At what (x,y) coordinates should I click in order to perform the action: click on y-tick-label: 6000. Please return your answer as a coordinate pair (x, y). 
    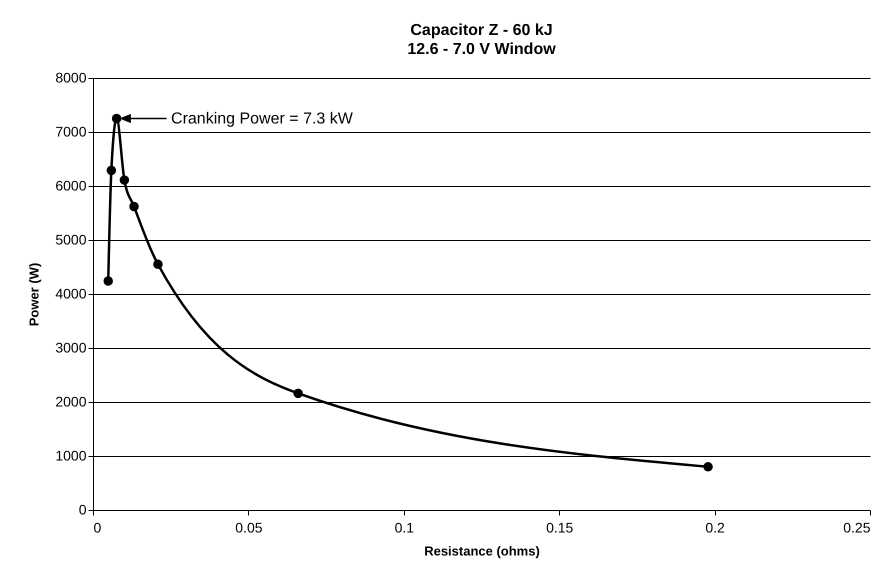
    Looking at the image, I should click on (71, 186).